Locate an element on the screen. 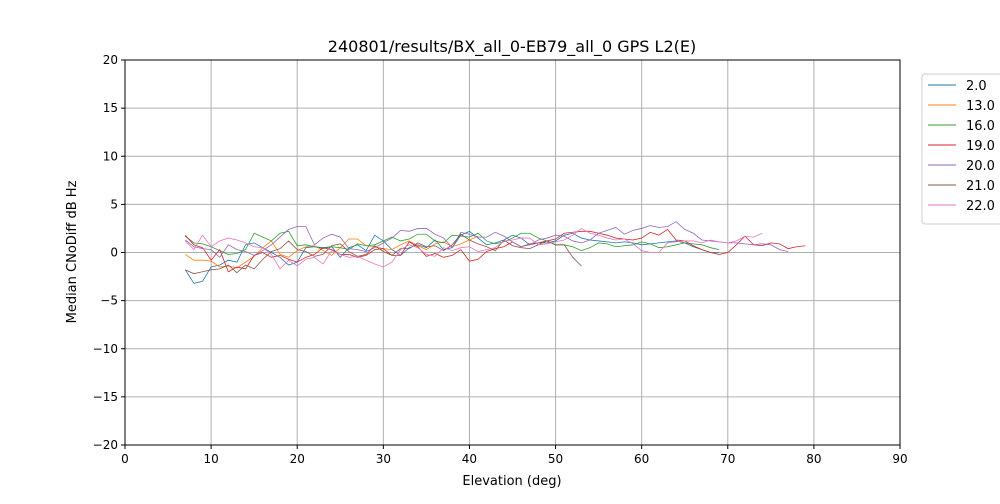 The height and width of the screenshot is (504, 1000). x-tick-label: 30 is located at coordinates (383, 459).